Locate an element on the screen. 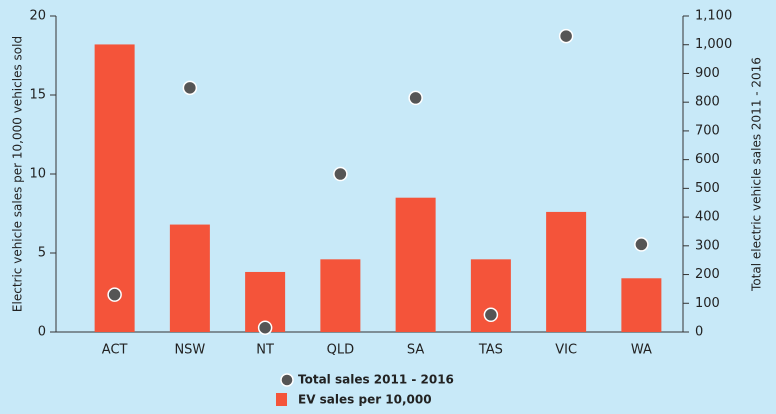 The image size is (776, 414). x-tick-label: QLD is located at coordinates (341, 350).